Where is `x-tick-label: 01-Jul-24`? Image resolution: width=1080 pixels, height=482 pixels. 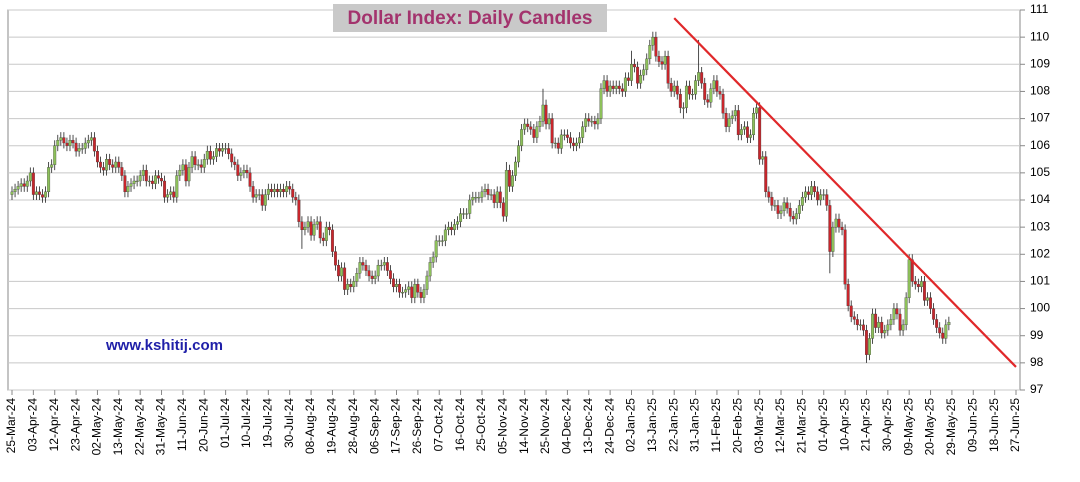 x-tick-label: 01-Jul-24 is located at coordinates (225, 423).